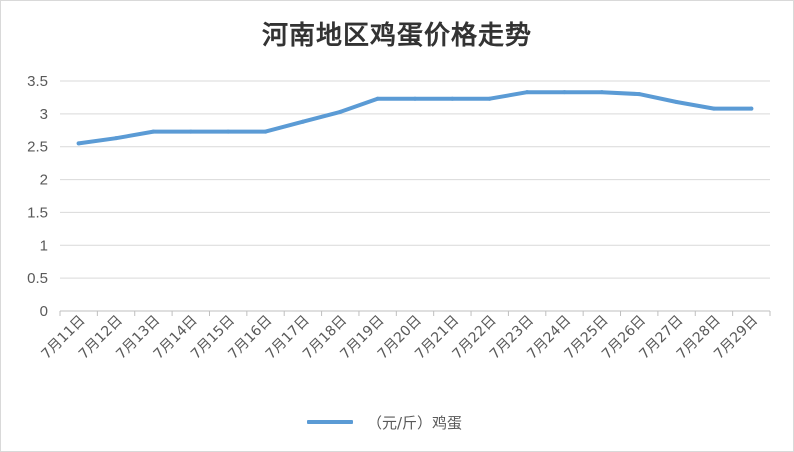  I want to click on chart-title: 河南地区鸡蛋价格走势, so click(396, 36).